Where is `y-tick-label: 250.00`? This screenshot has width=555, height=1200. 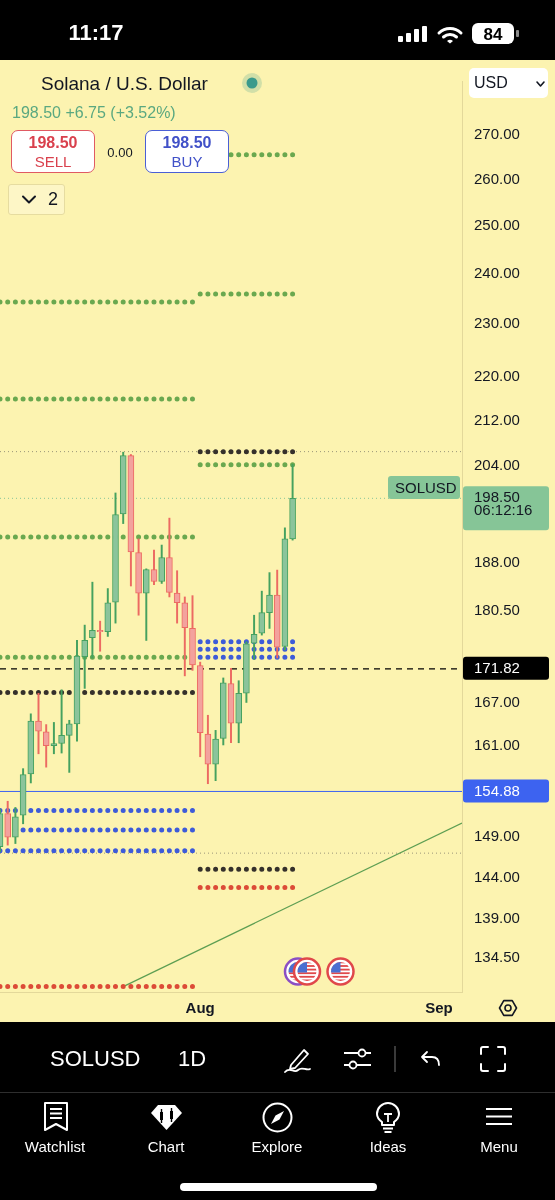 y-tick-label: 250.00 is located at coordinates (497, 224).